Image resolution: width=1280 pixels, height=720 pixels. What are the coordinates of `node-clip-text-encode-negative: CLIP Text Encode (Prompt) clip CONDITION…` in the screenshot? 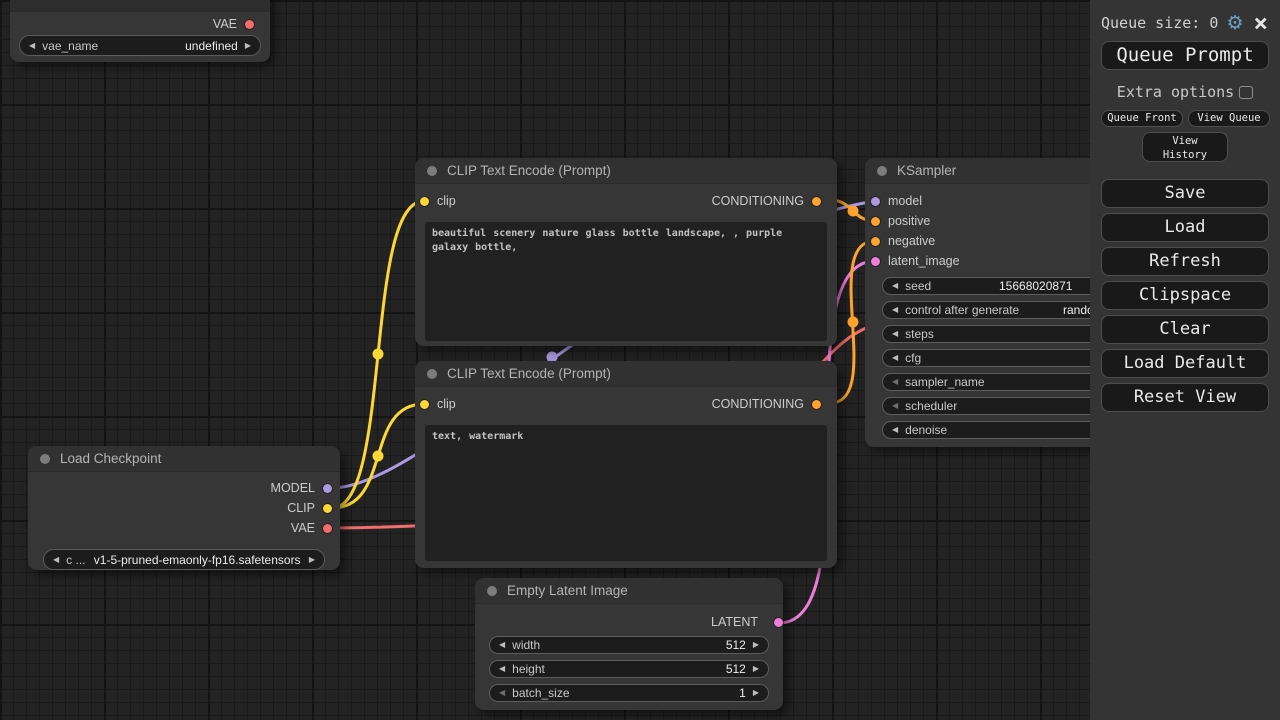 It's located at (626, 464).